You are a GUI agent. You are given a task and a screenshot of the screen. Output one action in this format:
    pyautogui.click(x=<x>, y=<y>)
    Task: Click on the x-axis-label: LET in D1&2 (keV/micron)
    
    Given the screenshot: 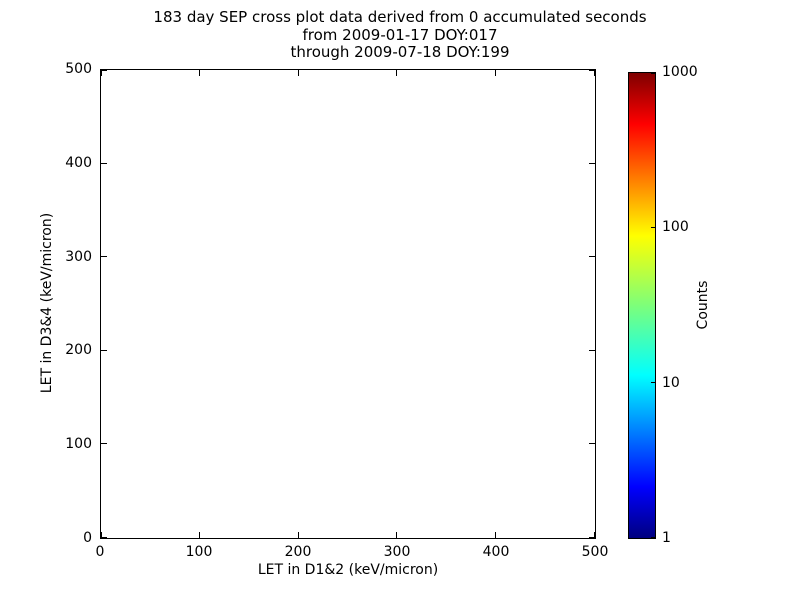 What is the action you would take?
    pyautogui.click(x=348, y=570)
    